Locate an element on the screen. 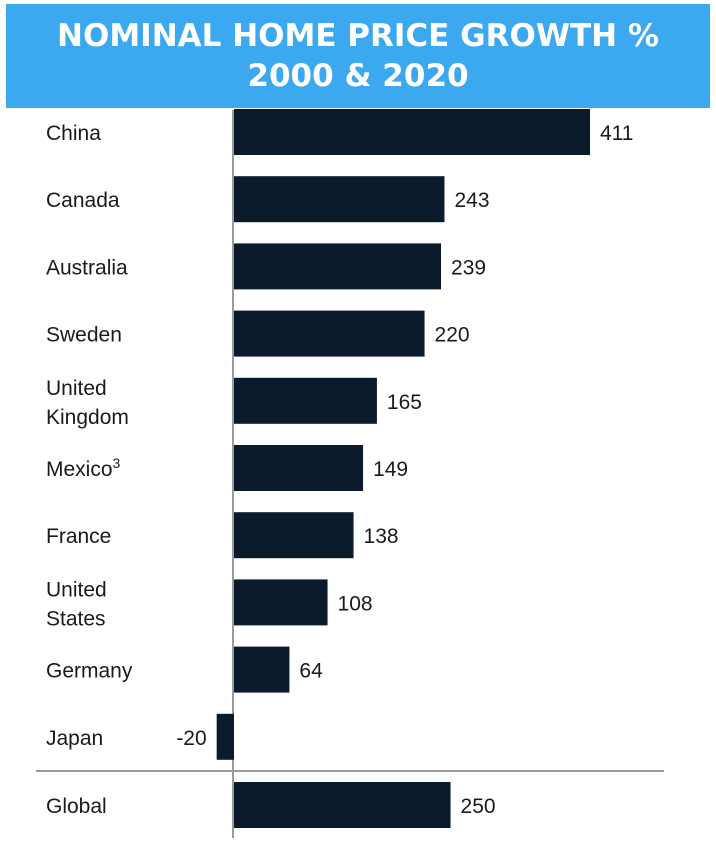 This screenshot has height=852, width=716. category-label-line: Kingdom is located at coordinates (87, 417).